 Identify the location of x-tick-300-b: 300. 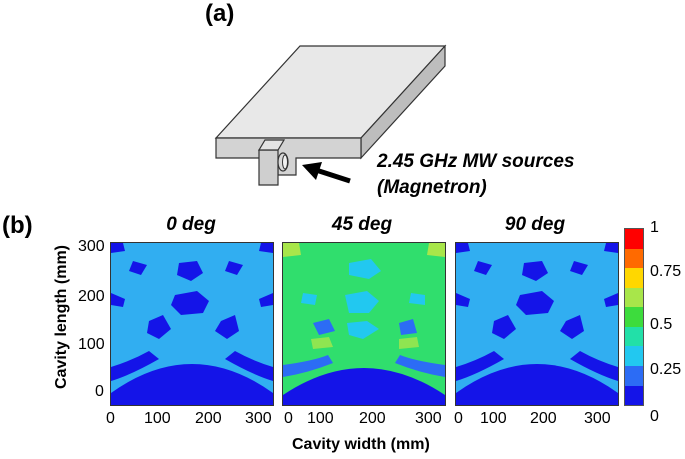
(428, 418).